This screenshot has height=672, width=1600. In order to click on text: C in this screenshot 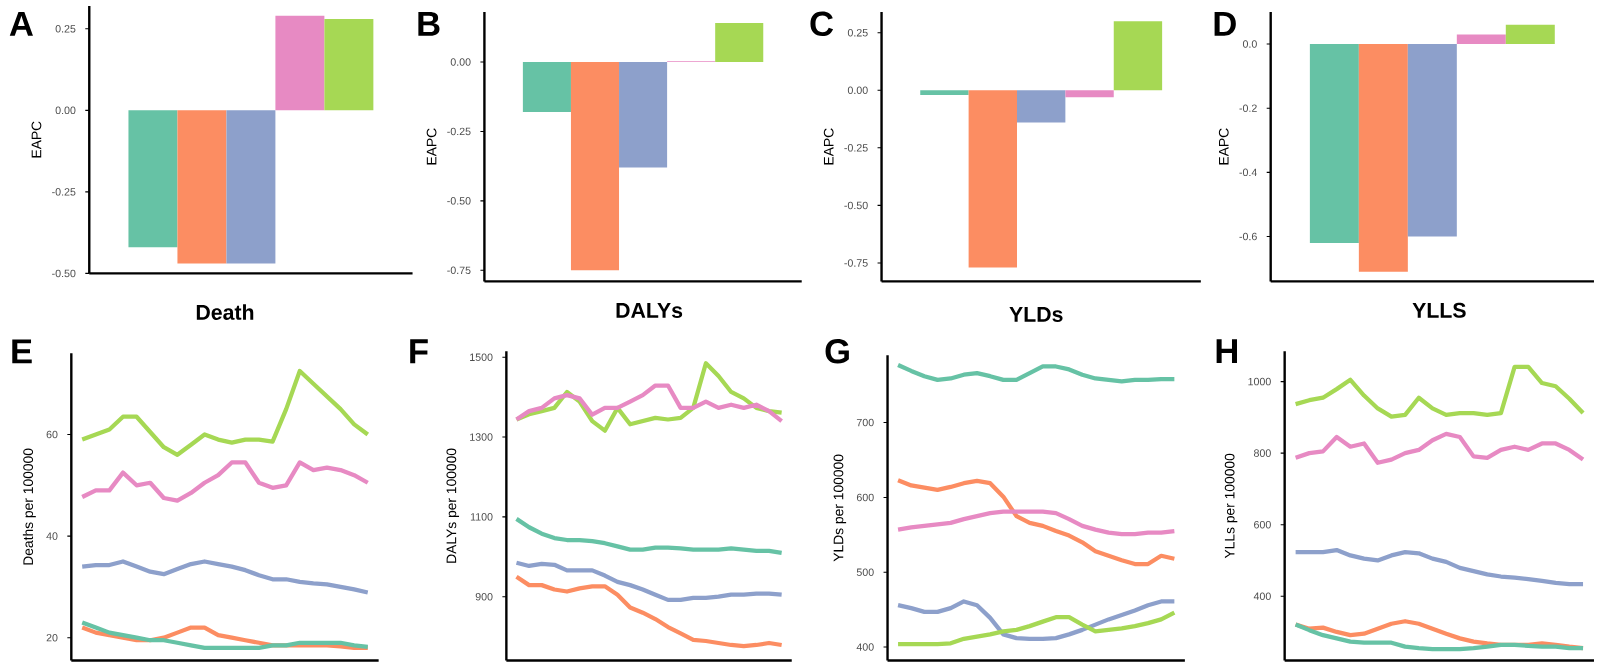, I will do `click(822, 23)`.